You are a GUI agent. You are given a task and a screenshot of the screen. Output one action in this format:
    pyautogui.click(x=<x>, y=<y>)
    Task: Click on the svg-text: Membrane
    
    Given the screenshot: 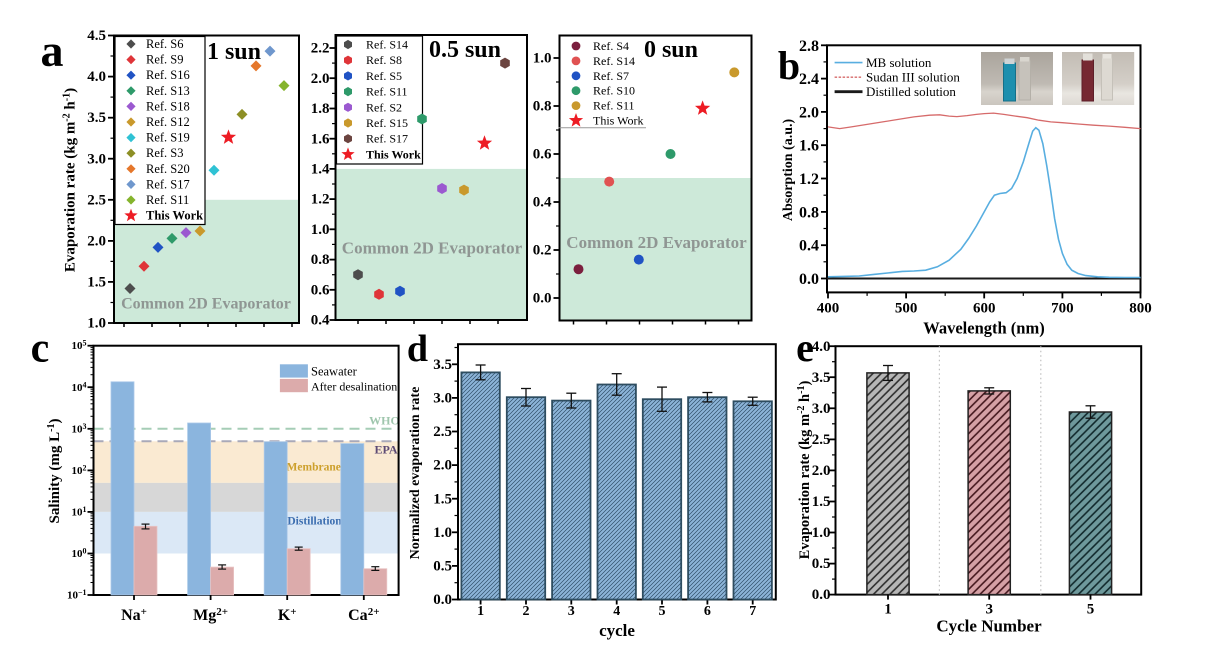 What is the action you would take?
    pyautogui.click(x=314, y=467)
    